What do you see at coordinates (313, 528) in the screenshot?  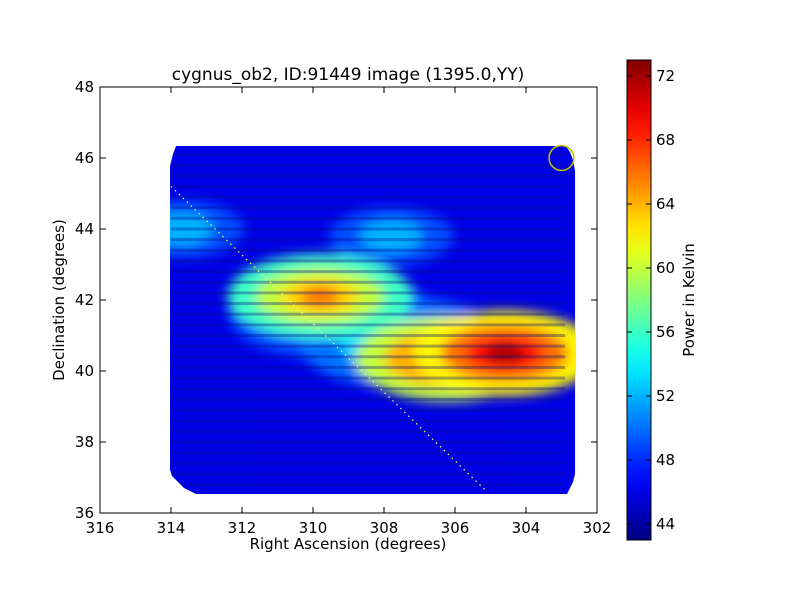 I see `x-tick-label: 310` at bounding box center [313, 528].